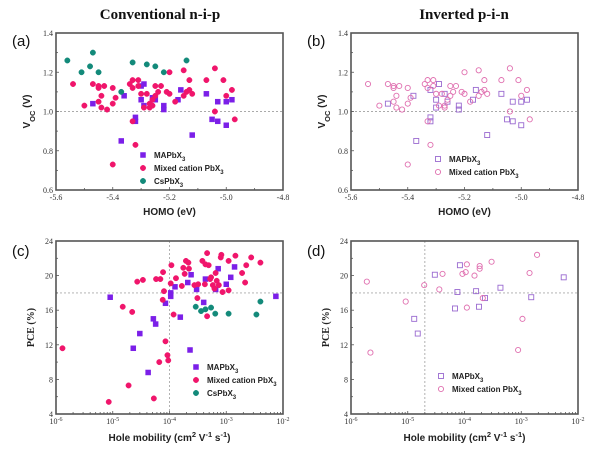 The image size is (600, 458). What do you see at coordinates (316, 41) in the screenshot?
I see `panel-letter: (b)` at bounding box center [316, 41].